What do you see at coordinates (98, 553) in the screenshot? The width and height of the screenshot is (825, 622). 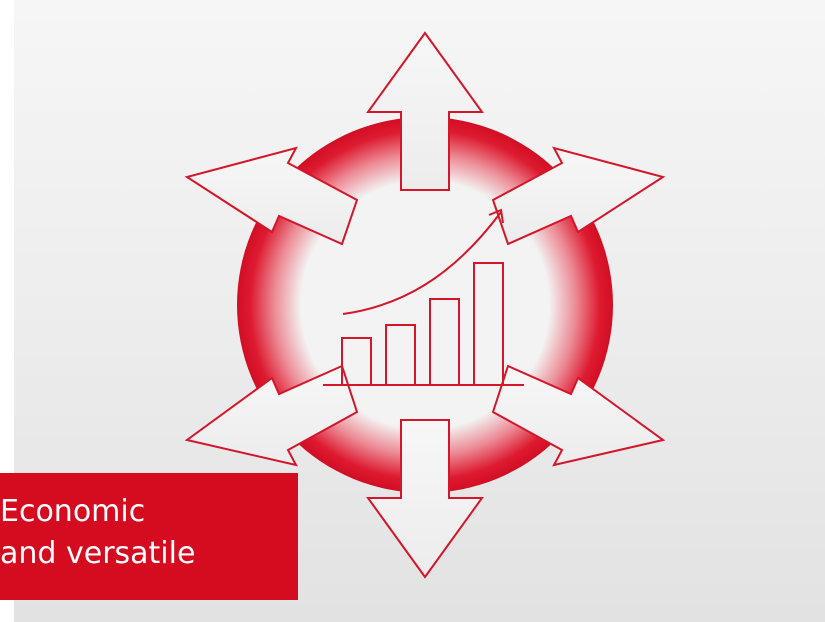 I see `caption-line-2: and versatile` at bounding box center [98, 553].